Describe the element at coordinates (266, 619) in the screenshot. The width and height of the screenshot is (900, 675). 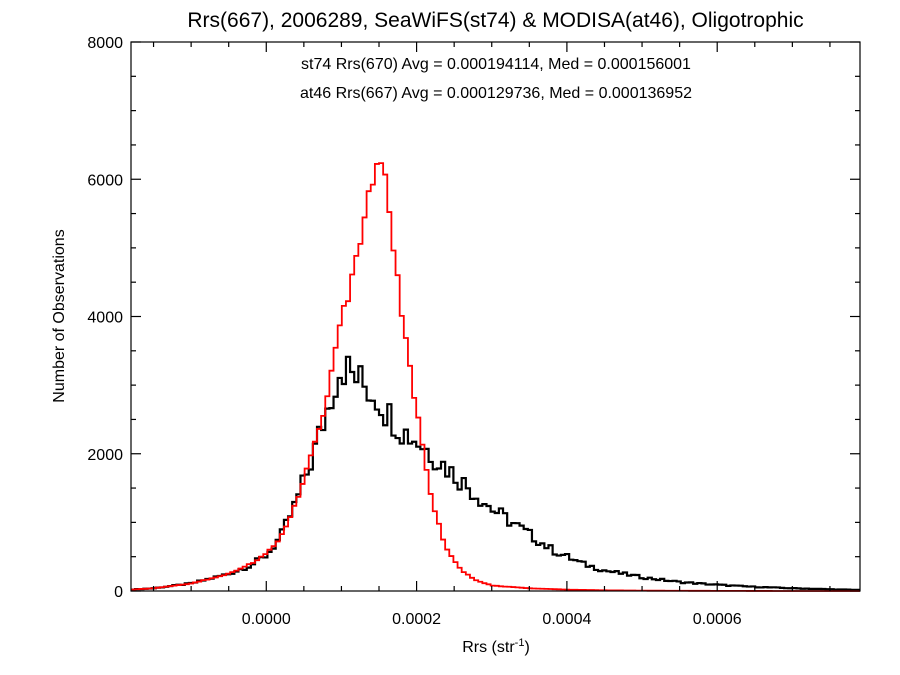
I see `x-tick-label: 0.0000` at that location.